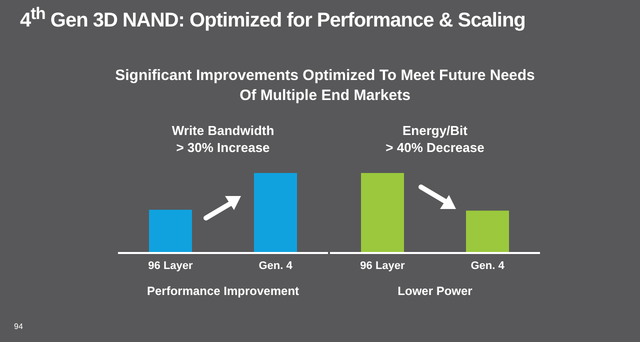  What do you see at coordinates (434, 130) in the screenshot?
I see `chart-title: Energy/Bit` at bounding box center [434, 130].